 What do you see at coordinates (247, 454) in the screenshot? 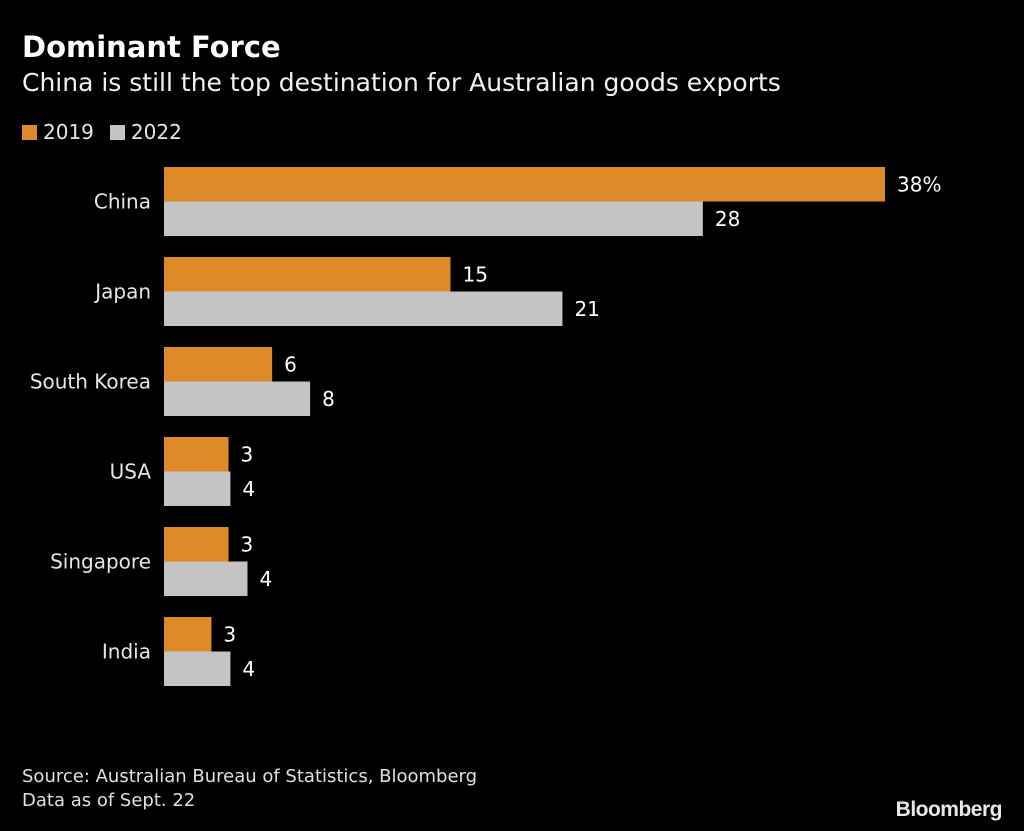
I see `data-label-usa-2019: 3` at bounding box center [247, 454].